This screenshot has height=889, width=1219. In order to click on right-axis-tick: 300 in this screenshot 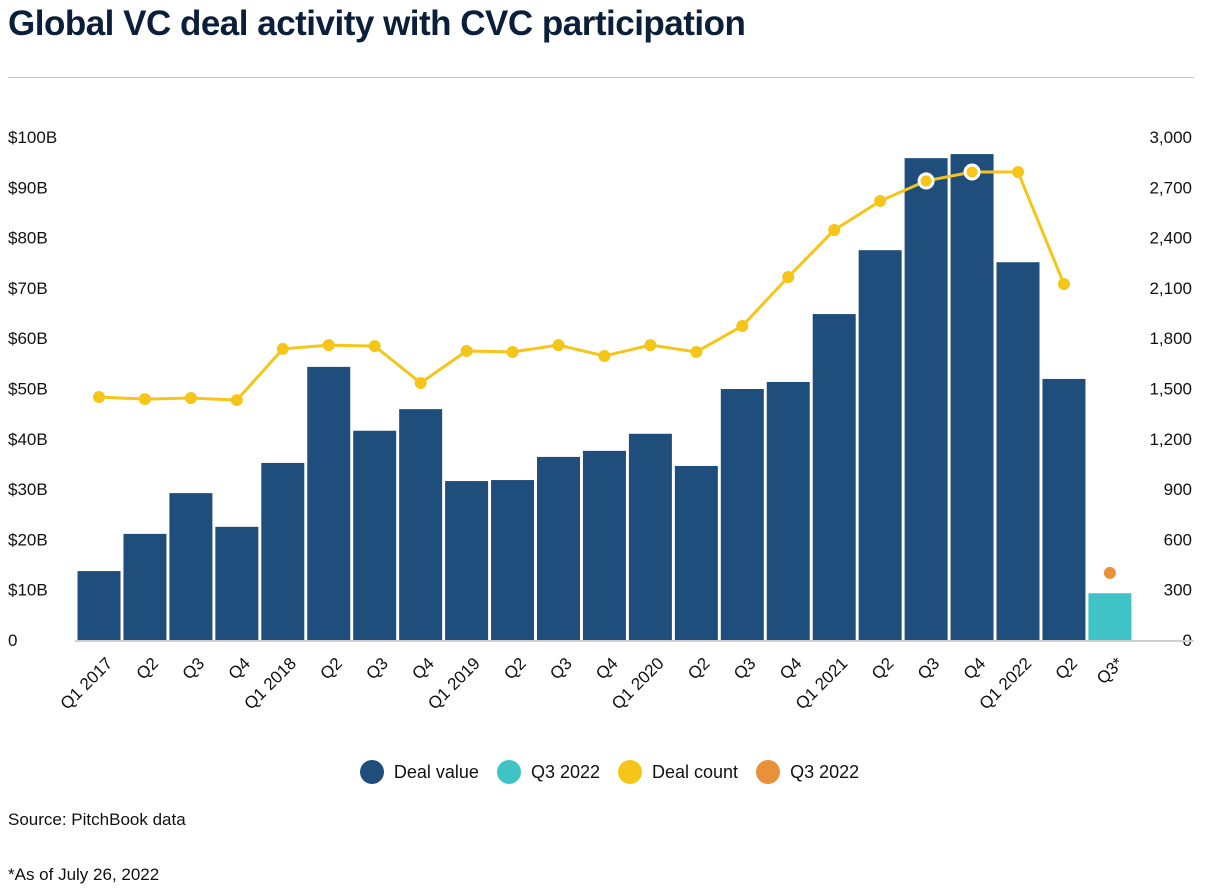, I will do `click(1178, 590)`.